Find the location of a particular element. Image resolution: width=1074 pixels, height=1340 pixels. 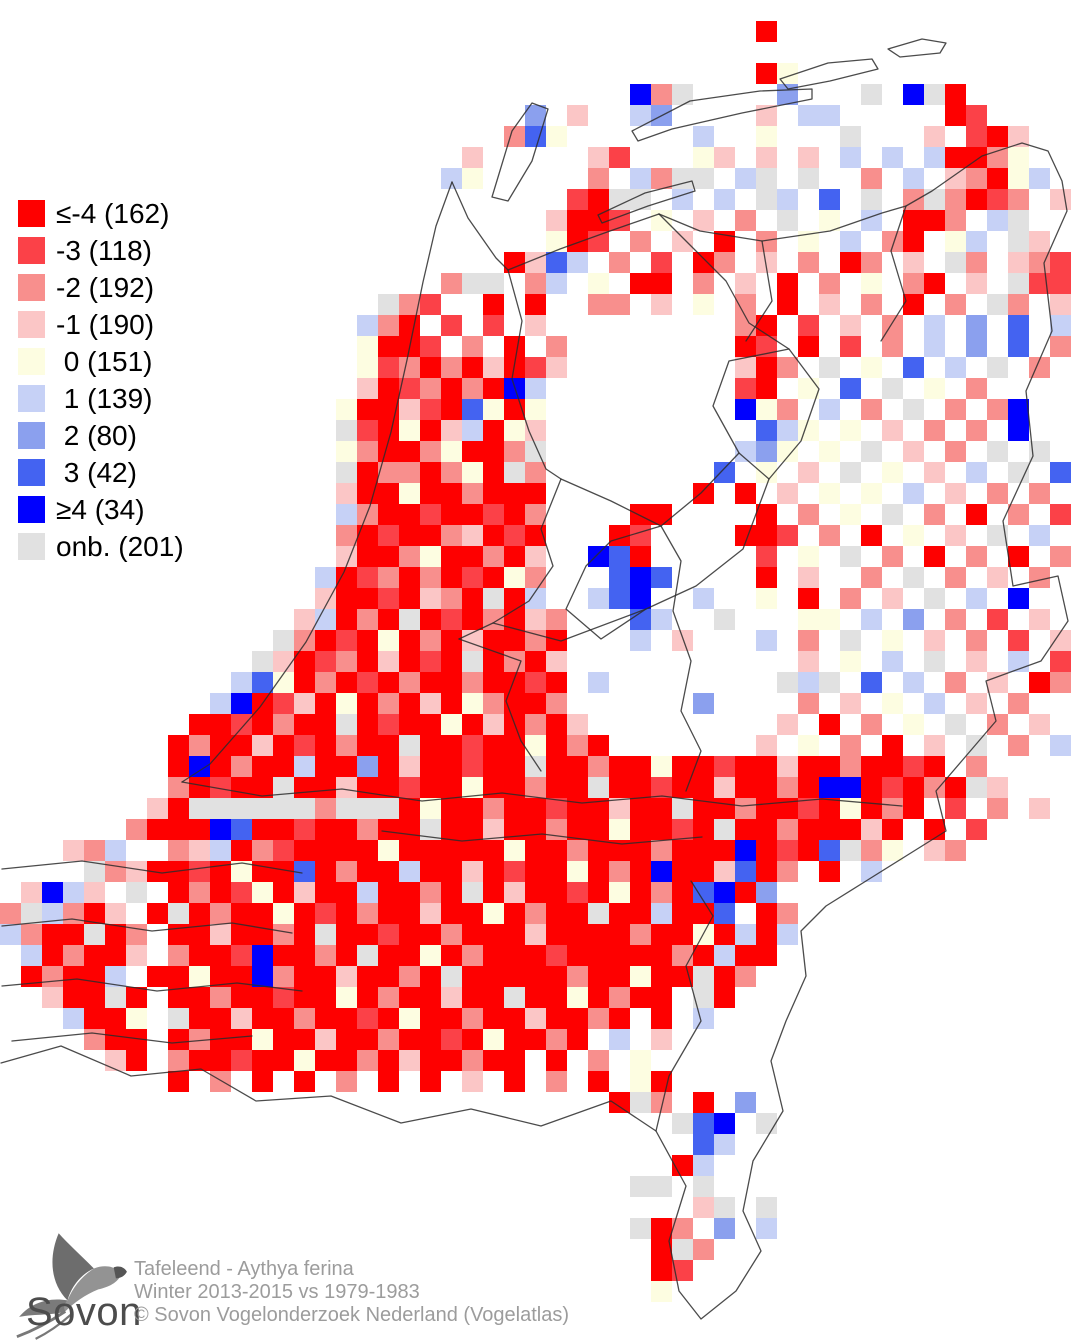

legend-swatch is located at coordinates (31, 361).